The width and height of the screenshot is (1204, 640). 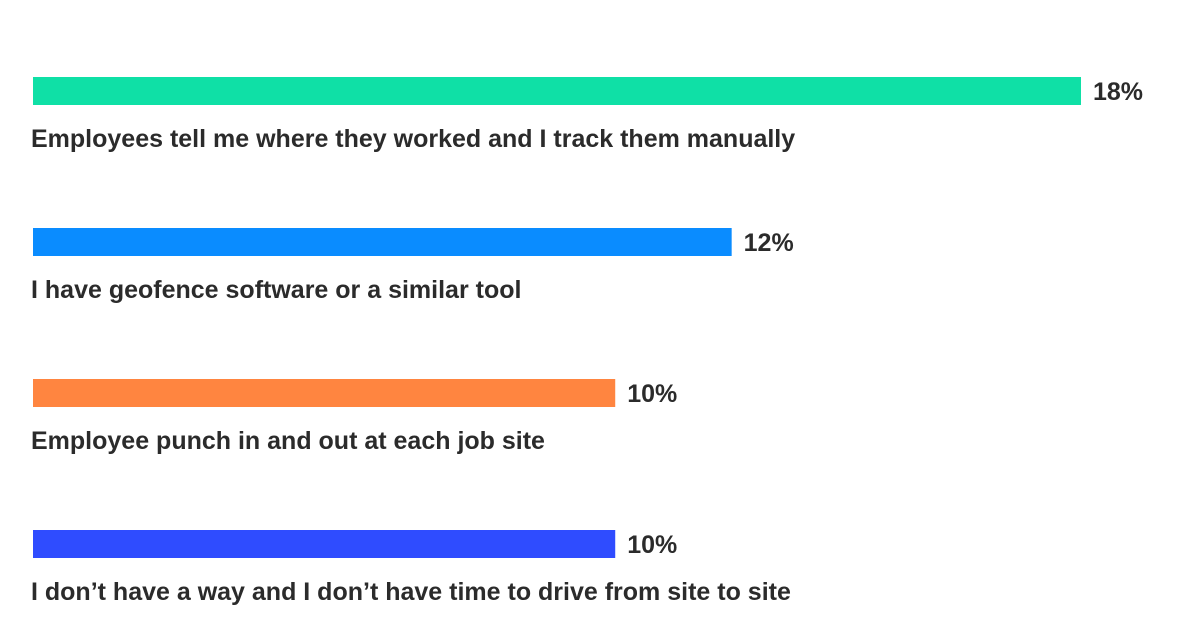 I want to click on value-label-3: 10%, so click(x=652, y=394).